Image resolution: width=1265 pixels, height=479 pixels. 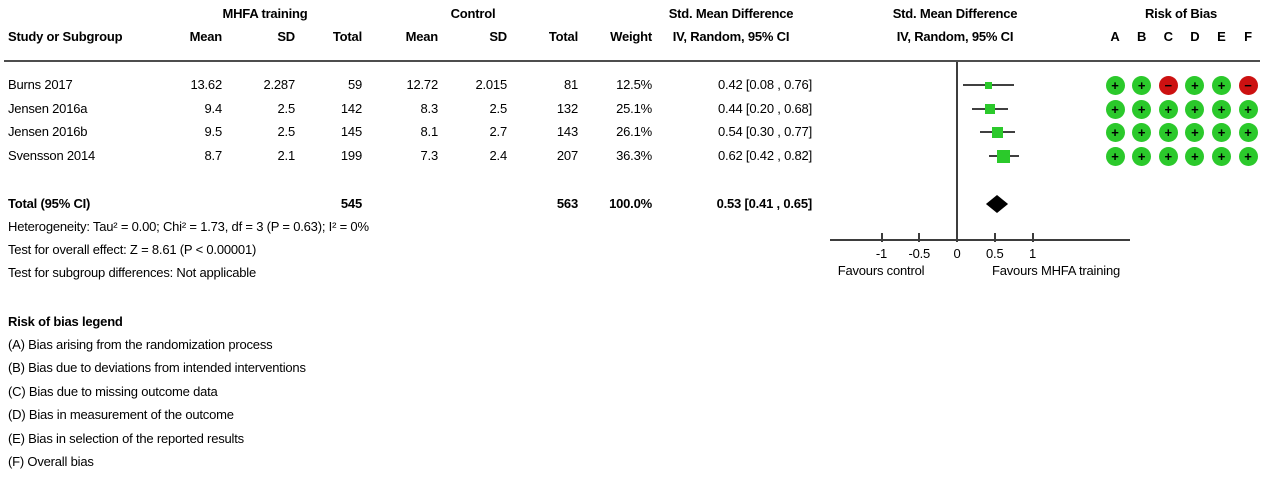 What do you see at coordinates (347, 36) in the screenshot?
I see `column-header-total-experimental: Total` at bounding box center [347, 36].